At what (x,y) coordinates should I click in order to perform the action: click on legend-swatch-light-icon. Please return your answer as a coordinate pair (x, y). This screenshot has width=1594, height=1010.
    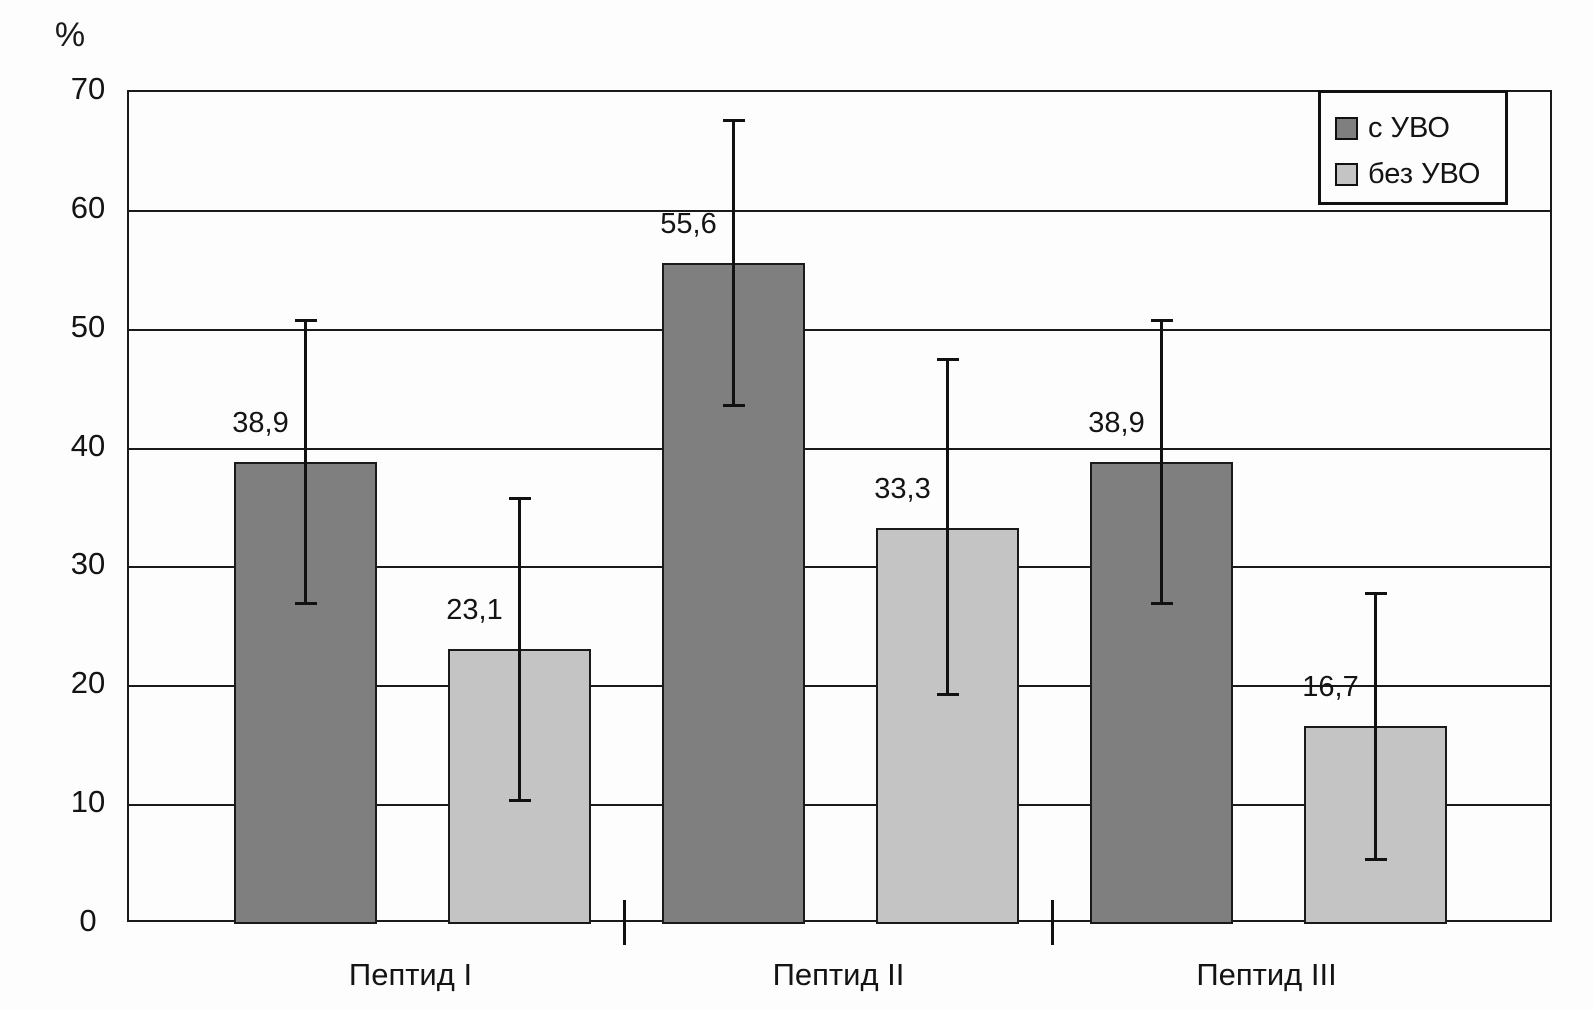
    Looking at the image, I should click on (1346, 174).